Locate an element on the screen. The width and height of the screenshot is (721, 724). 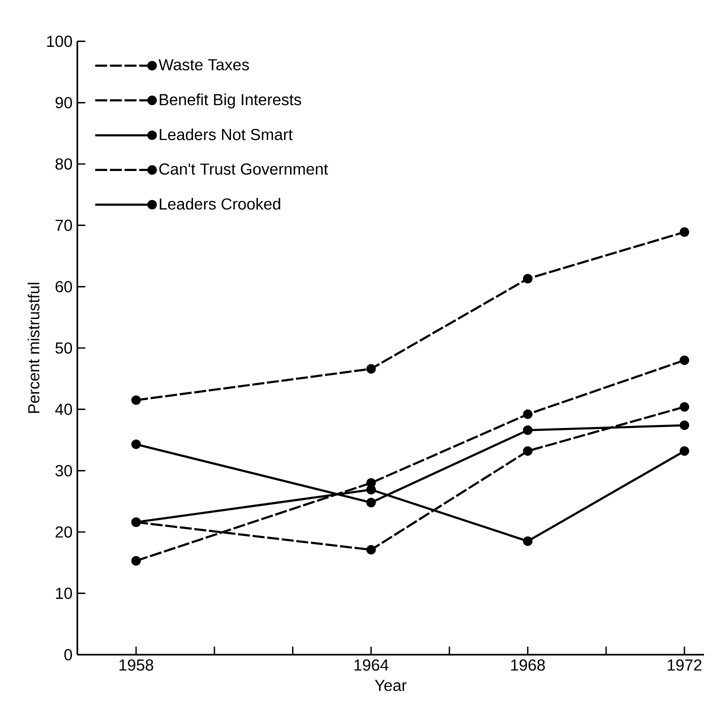
legend-label: Can't Trust Government is located at coordinates (243, 169).